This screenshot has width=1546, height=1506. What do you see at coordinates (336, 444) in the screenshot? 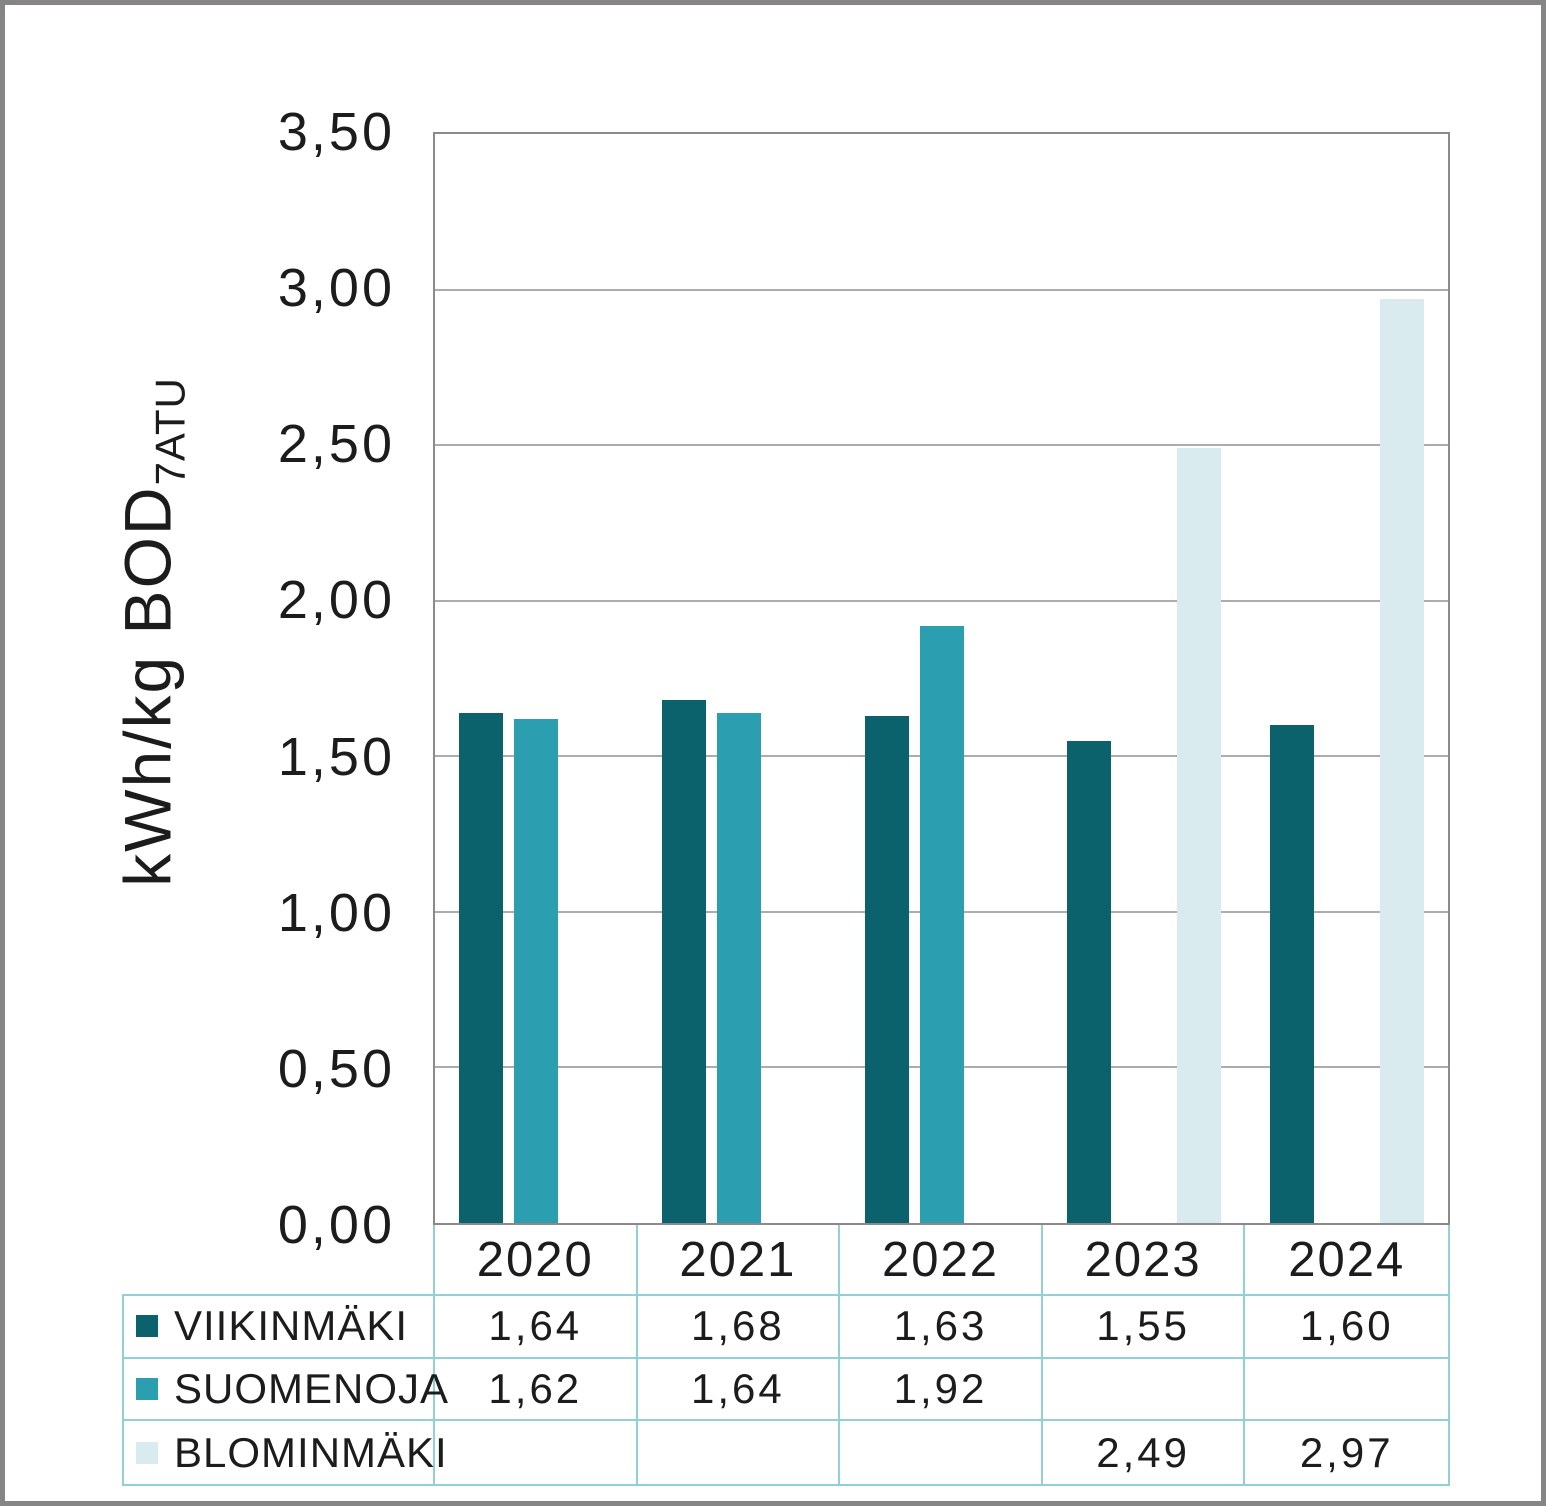
I see `y-tick-label: 2,50` at bounding box center [336, 444].